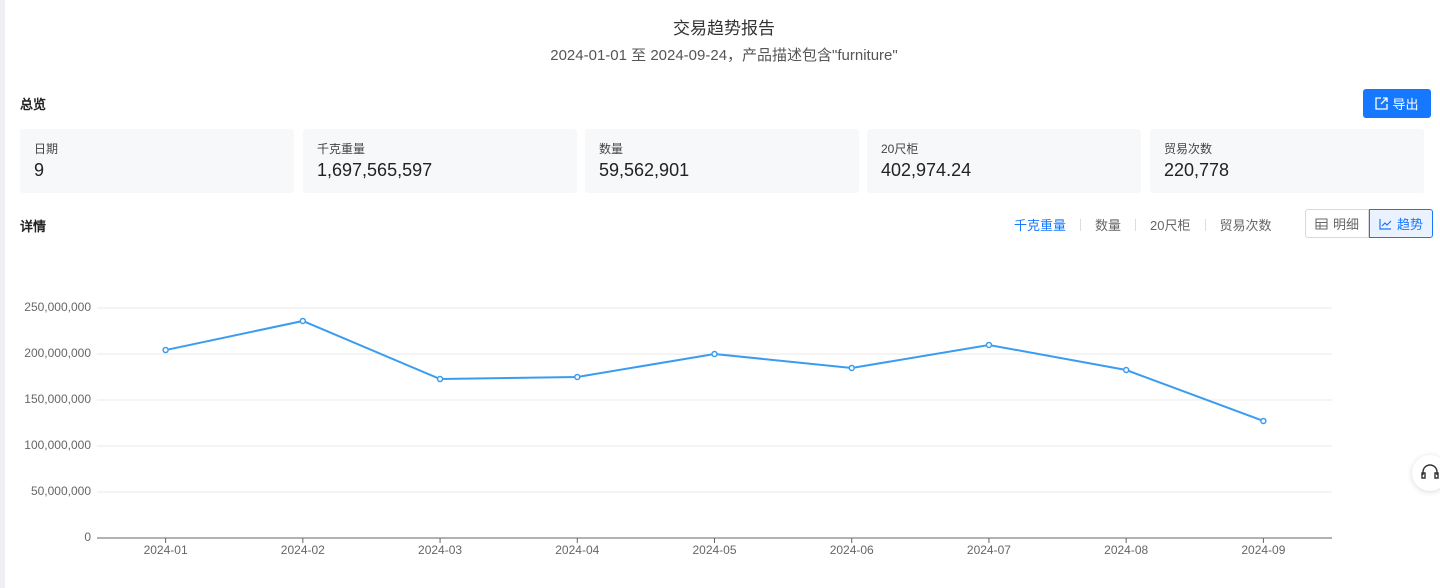 This screenshot has height=588, width=1440. I want to click on y-tick-label: 100,000,000, so click(57, 445).